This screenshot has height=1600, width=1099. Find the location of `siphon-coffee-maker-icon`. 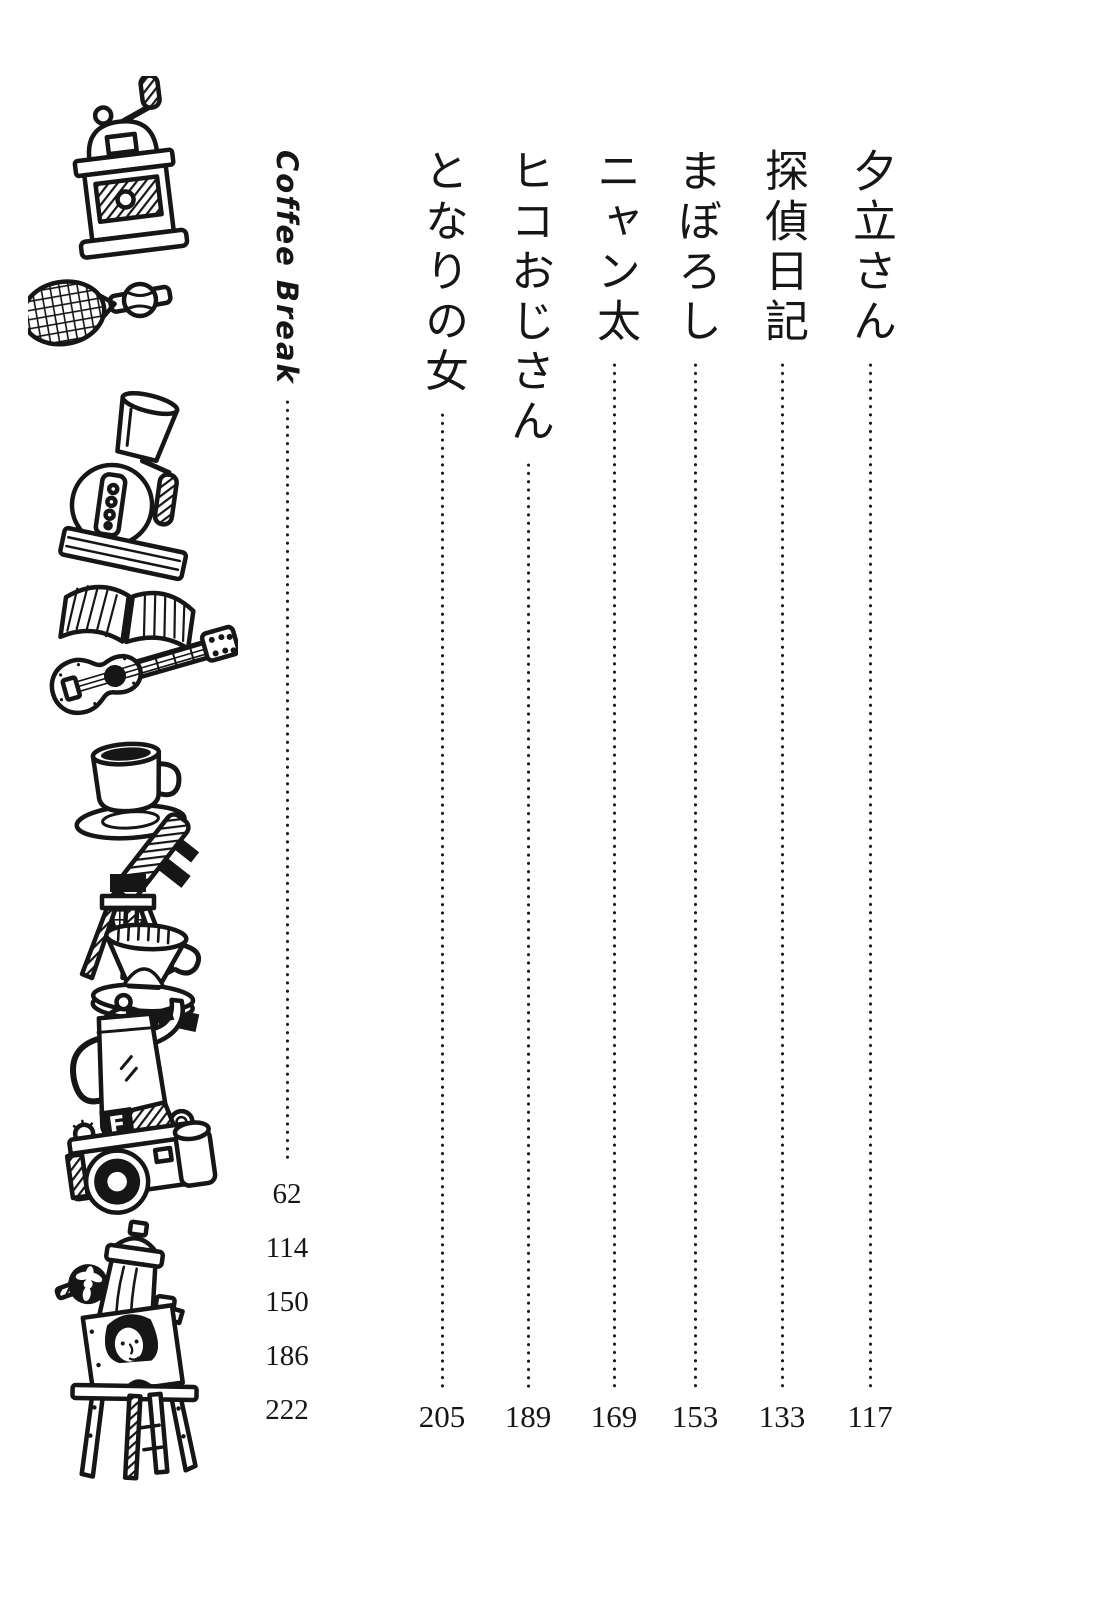

siphon-coffee-maker-icon is located at coordinates (124, 469).